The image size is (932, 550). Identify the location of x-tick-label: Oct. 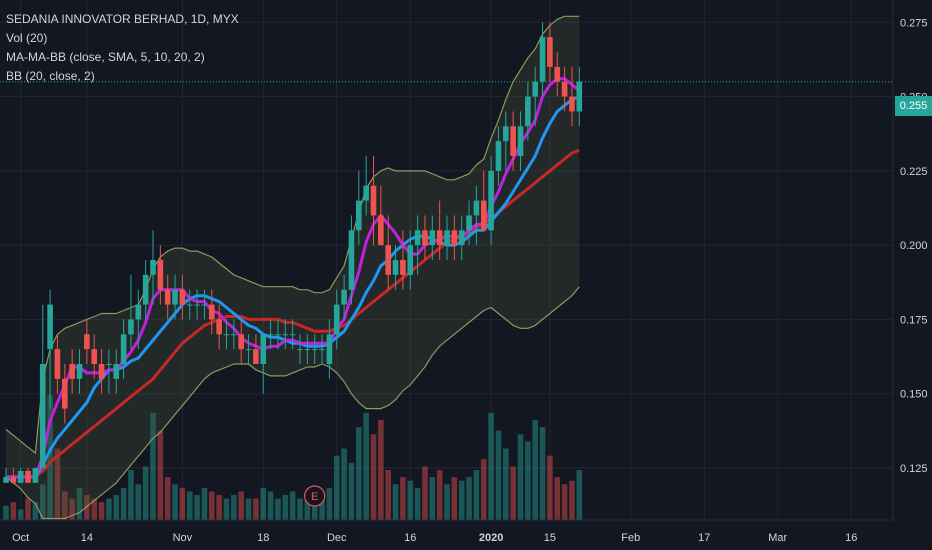
(20, 538).